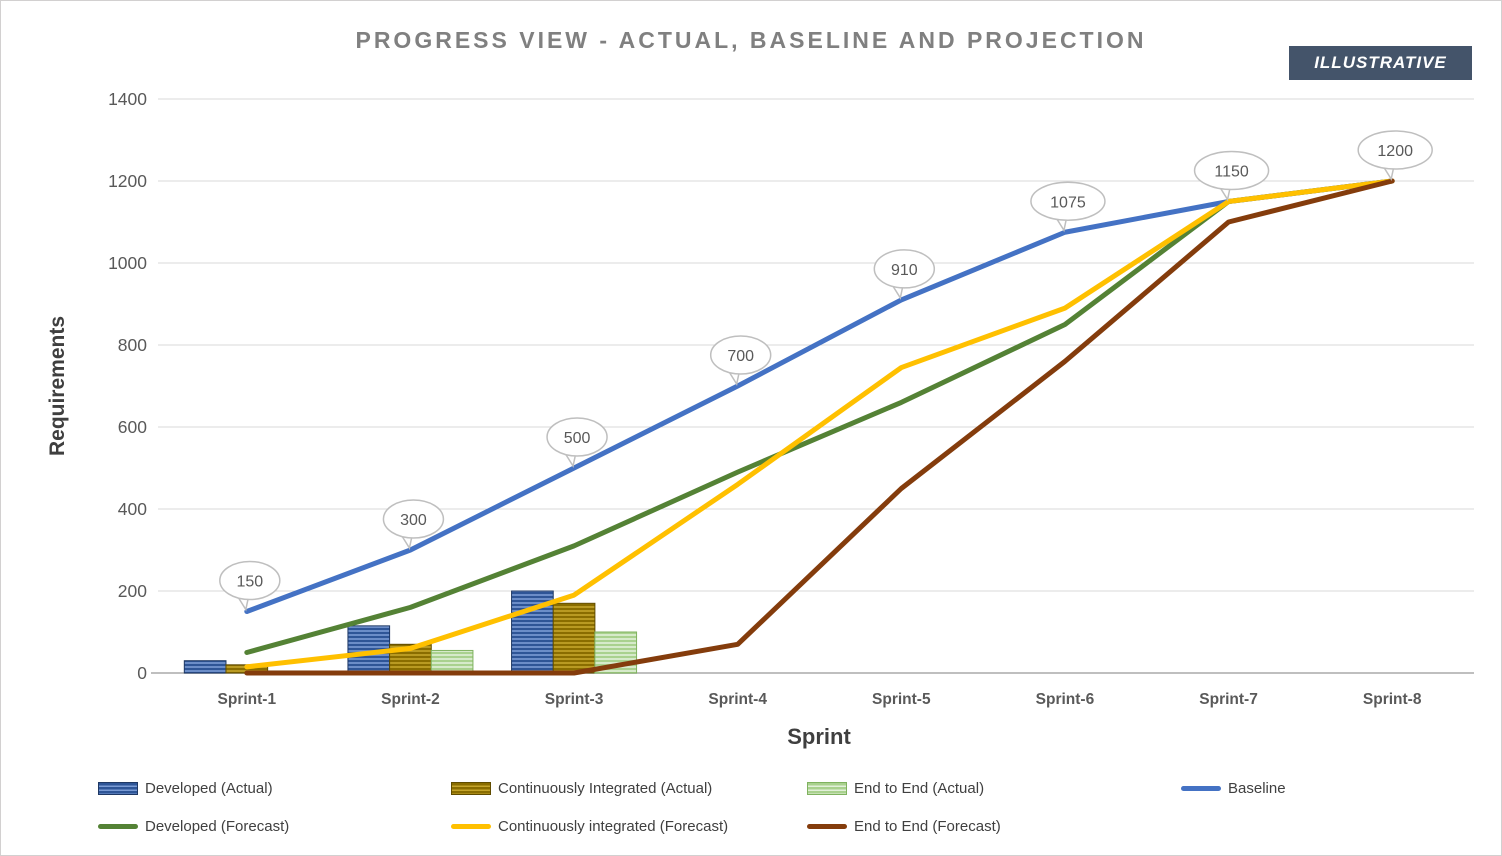  I want to click on callout-value: 150, so click(249, 582).